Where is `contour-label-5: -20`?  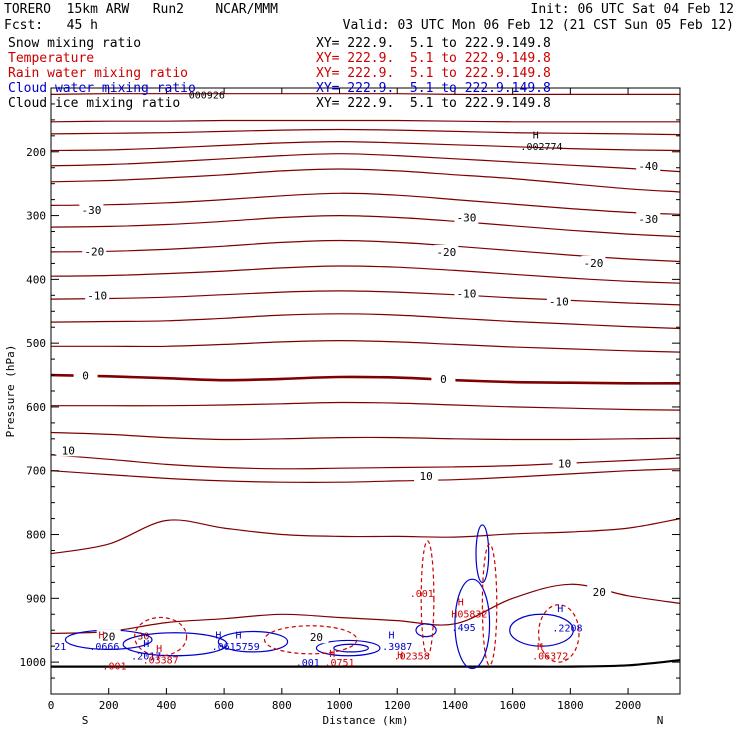 contour-label-5: -20 is located at coordinates (446, 252).